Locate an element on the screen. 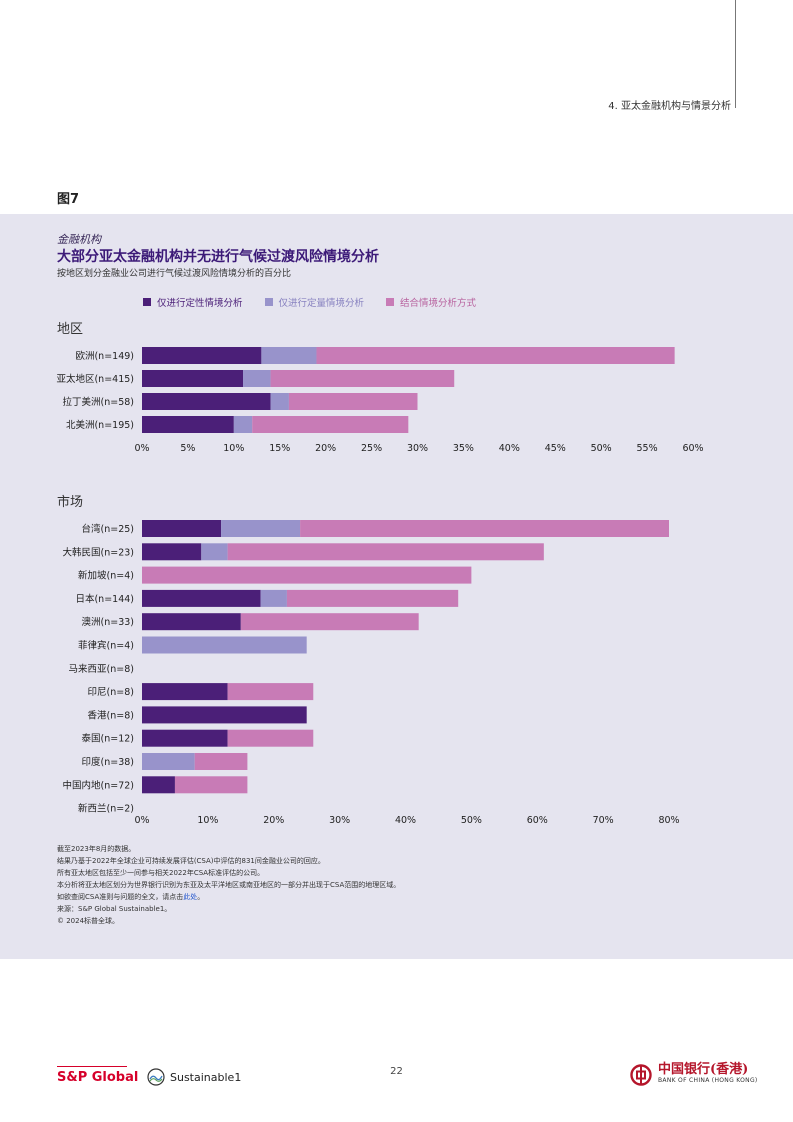  sustainable1-label: Sustainable1 is located at coordinates (206, 1077).